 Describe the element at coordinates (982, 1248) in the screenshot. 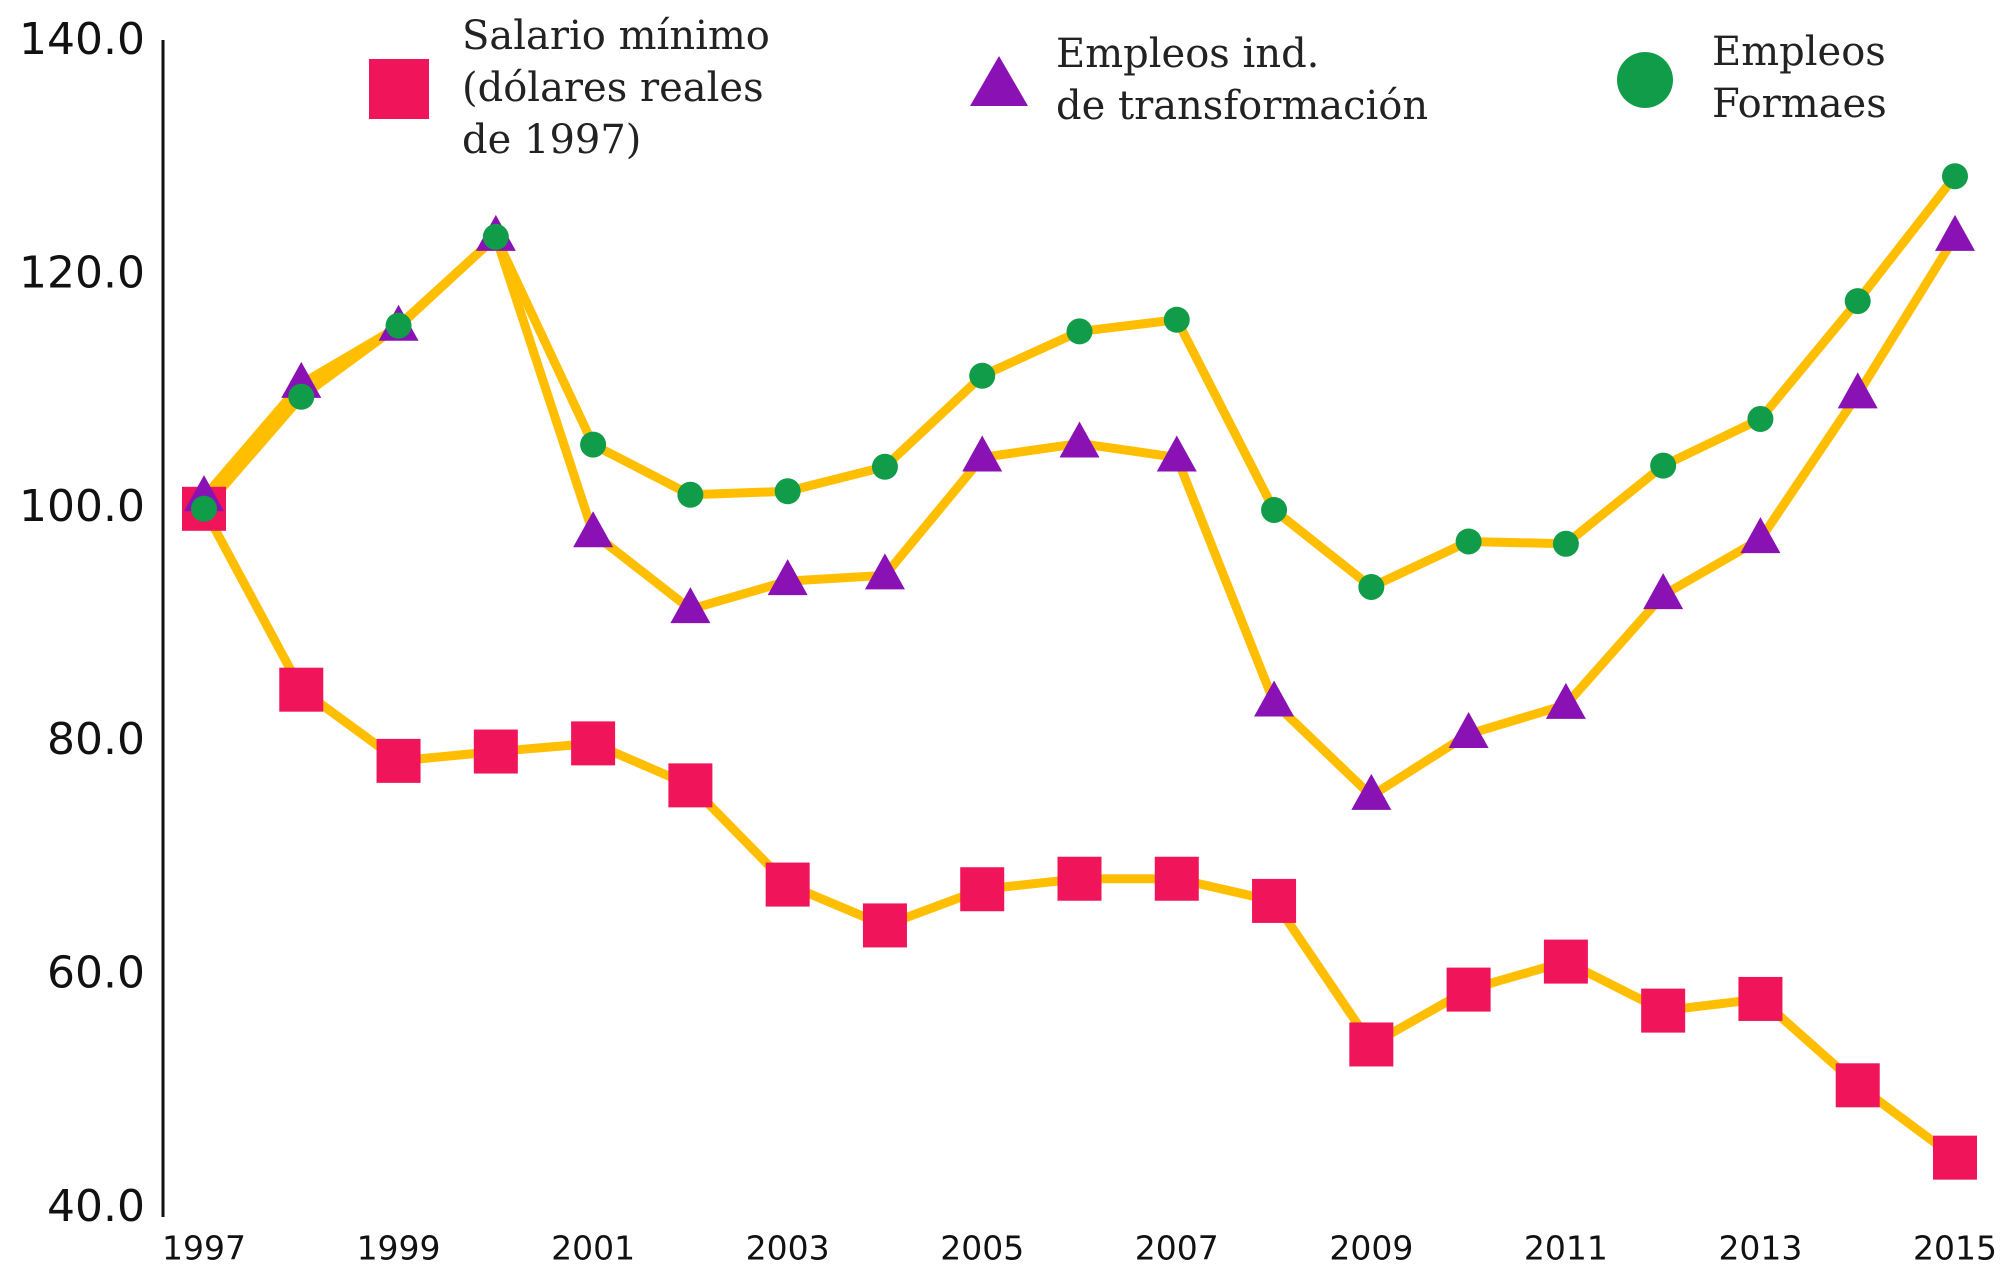

I see `x-tick-label: 2005` at that location.